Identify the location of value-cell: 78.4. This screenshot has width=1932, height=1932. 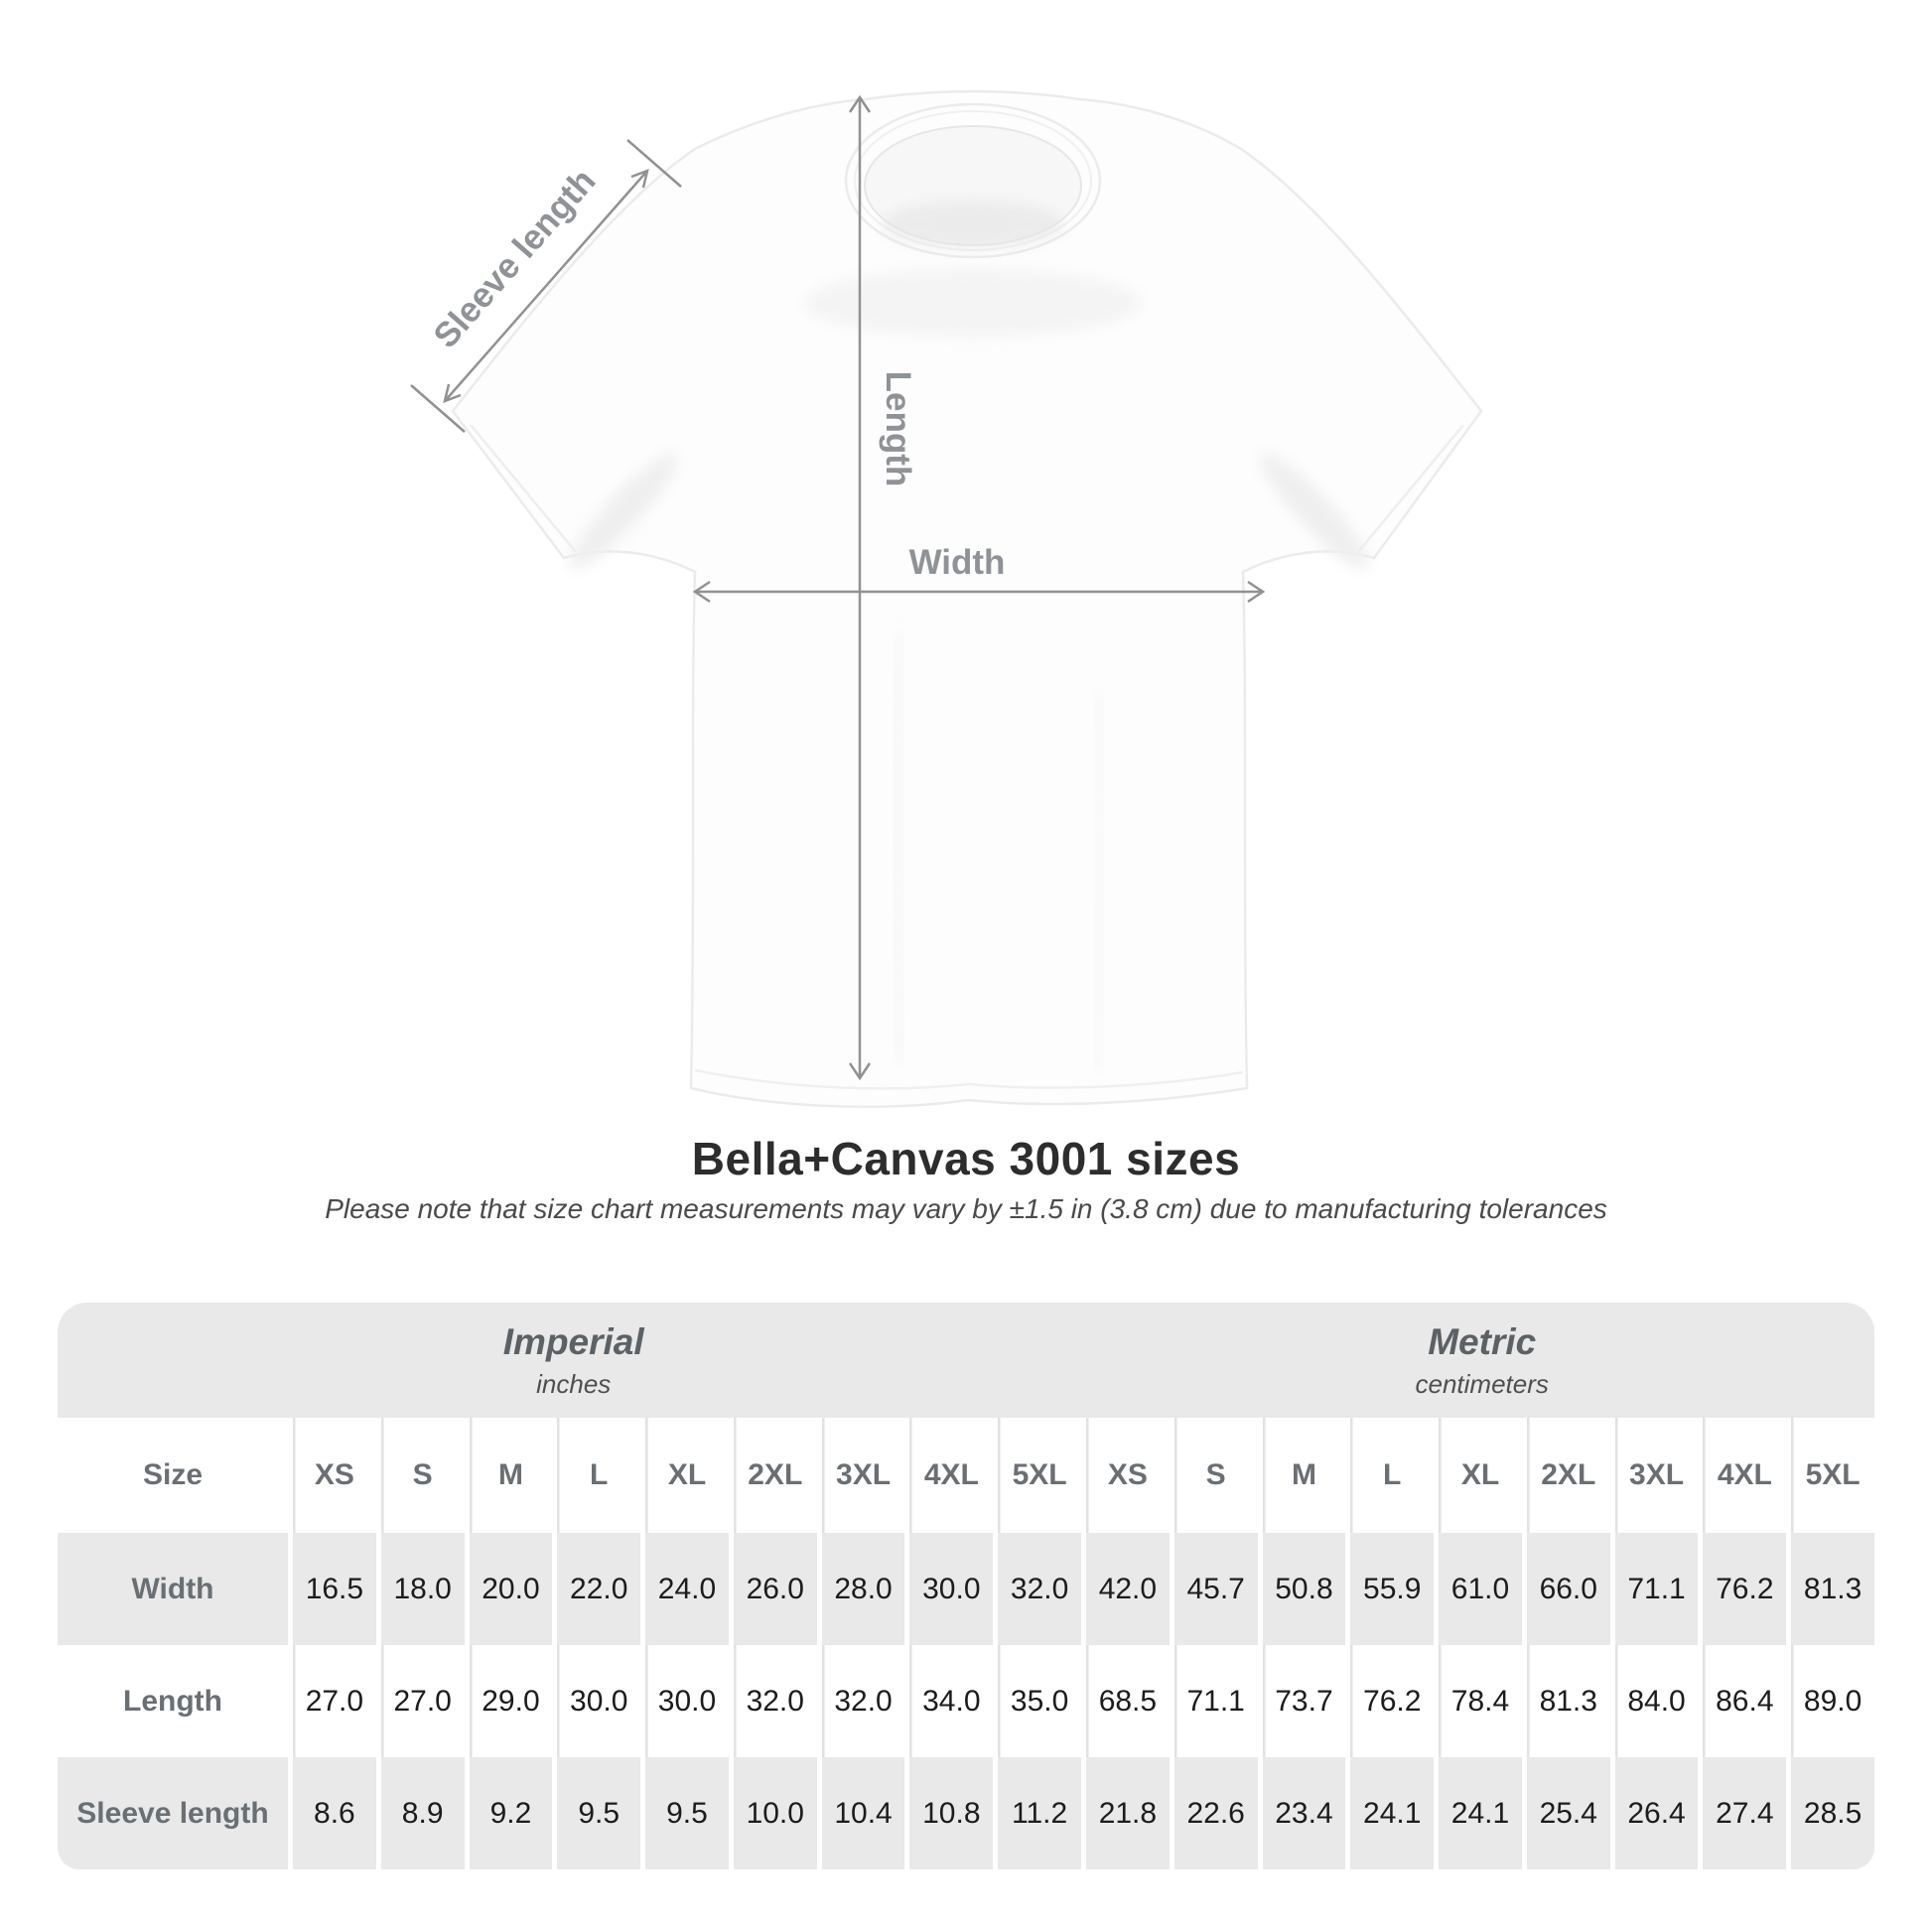
(1478, 1701).